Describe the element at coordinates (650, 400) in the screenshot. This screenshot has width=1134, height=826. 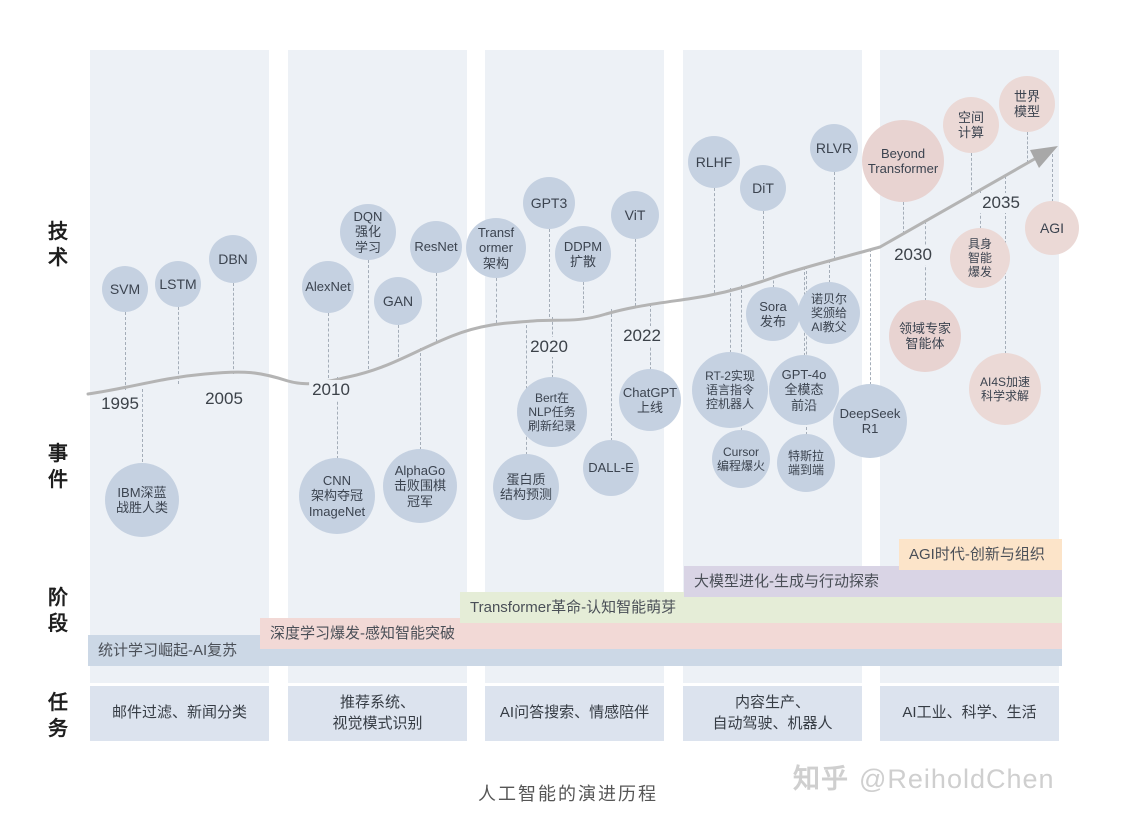
I see `node-chatgpt: ChatGPT 上线` at that location.